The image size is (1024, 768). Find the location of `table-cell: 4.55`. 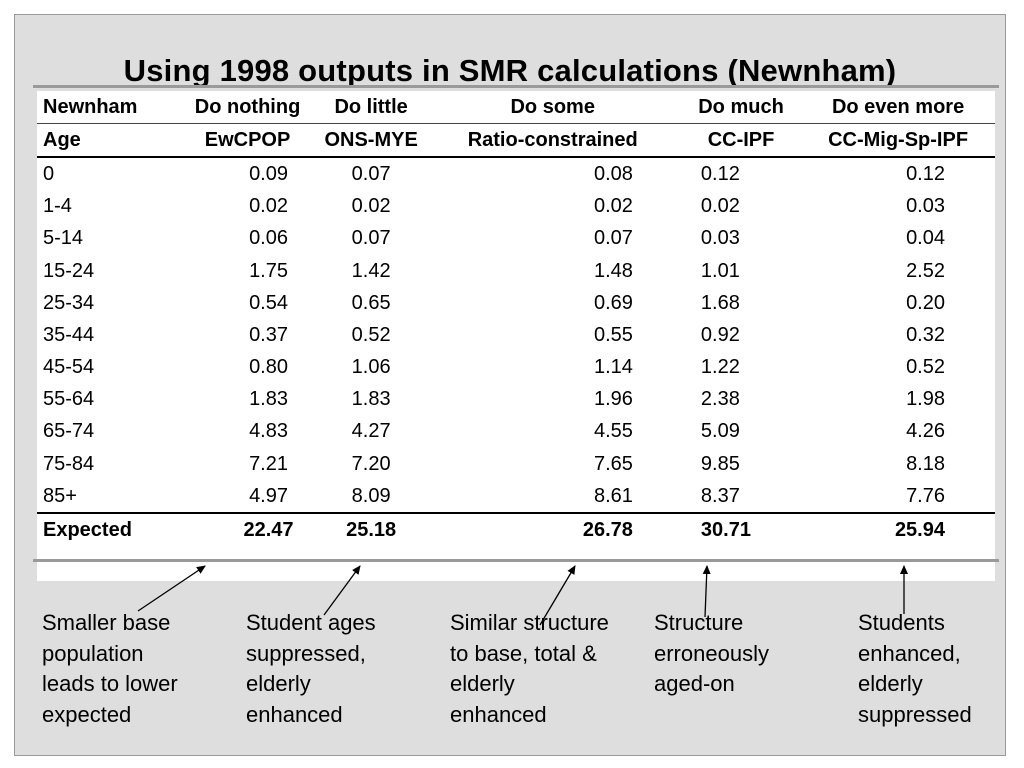

table-cell: 4.55 is located at coordinates (613, 431).